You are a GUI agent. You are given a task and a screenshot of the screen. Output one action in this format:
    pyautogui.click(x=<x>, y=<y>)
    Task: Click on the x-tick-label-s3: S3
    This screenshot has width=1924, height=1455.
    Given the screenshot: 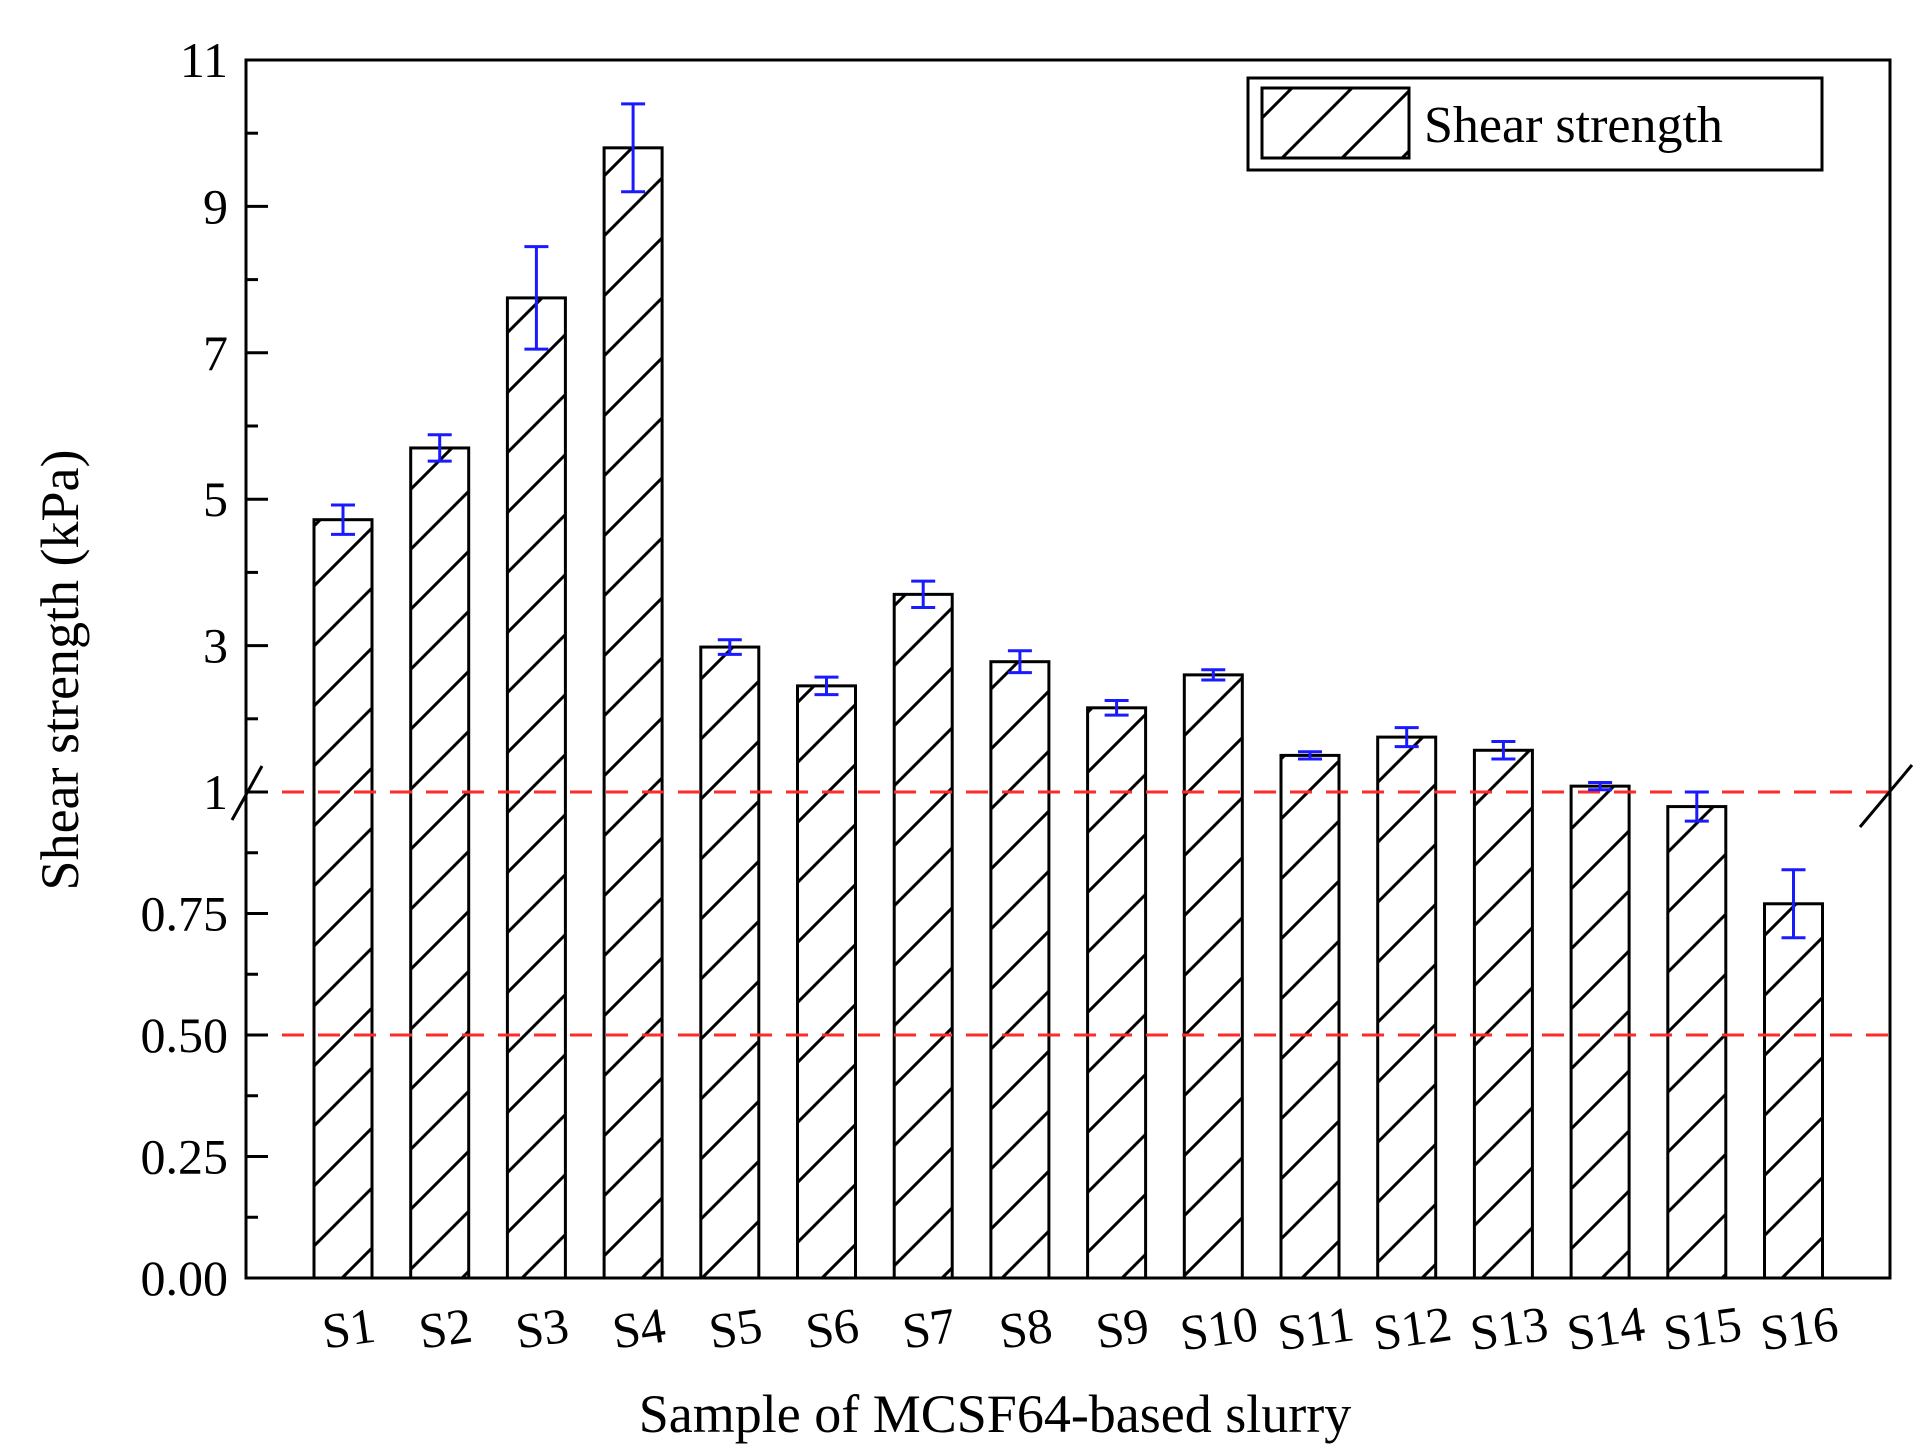 What is the action you would take?
    pyautogui.click(x=542, y=1328)
    